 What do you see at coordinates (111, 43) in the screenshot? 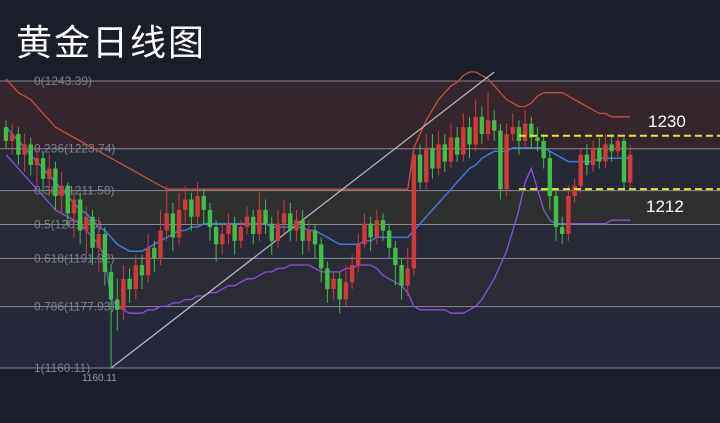
I see `chart-title: 黄金日线图` at bounding box center [111, 43].